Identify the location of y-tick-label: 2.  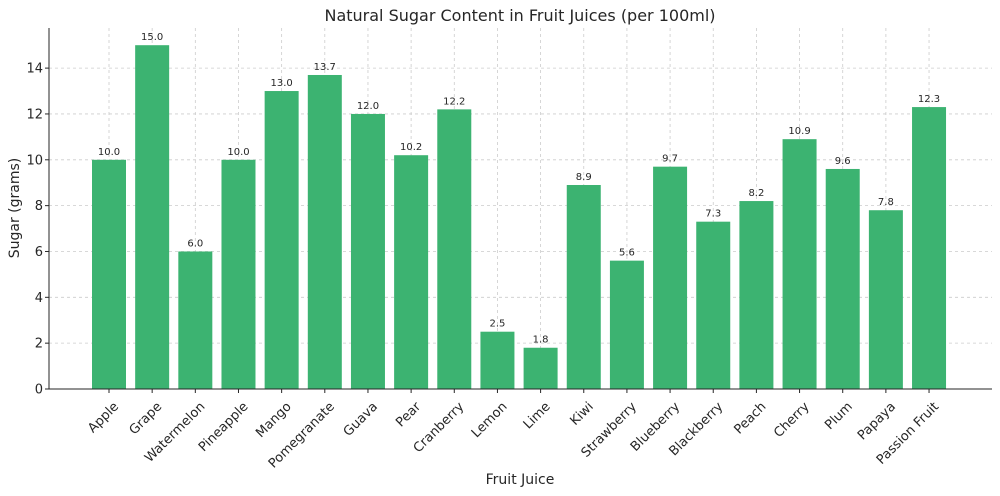
(39, 344).